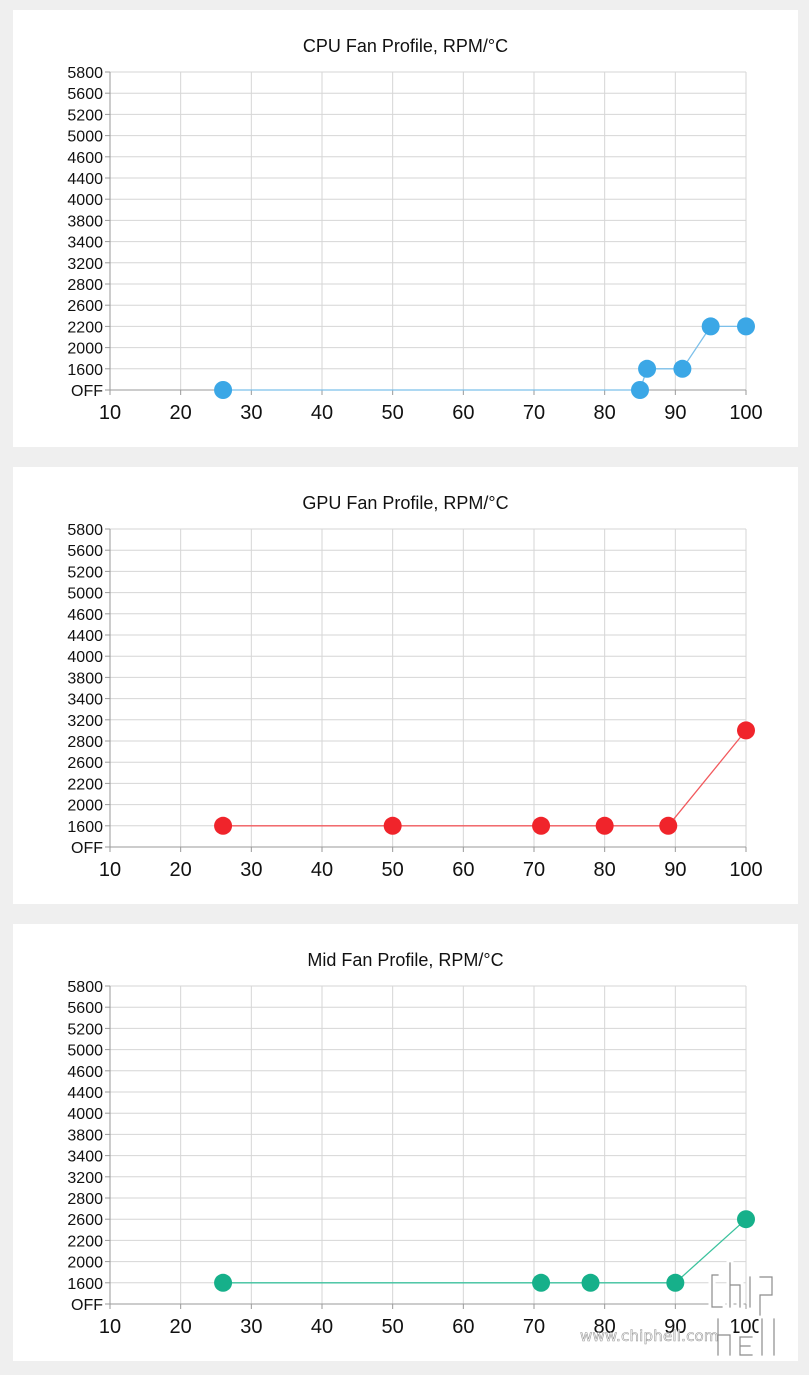  Describe the element at coordinates (690, 1312) in the screenshot. I see `watermark: www.chiphell.com` at that location.